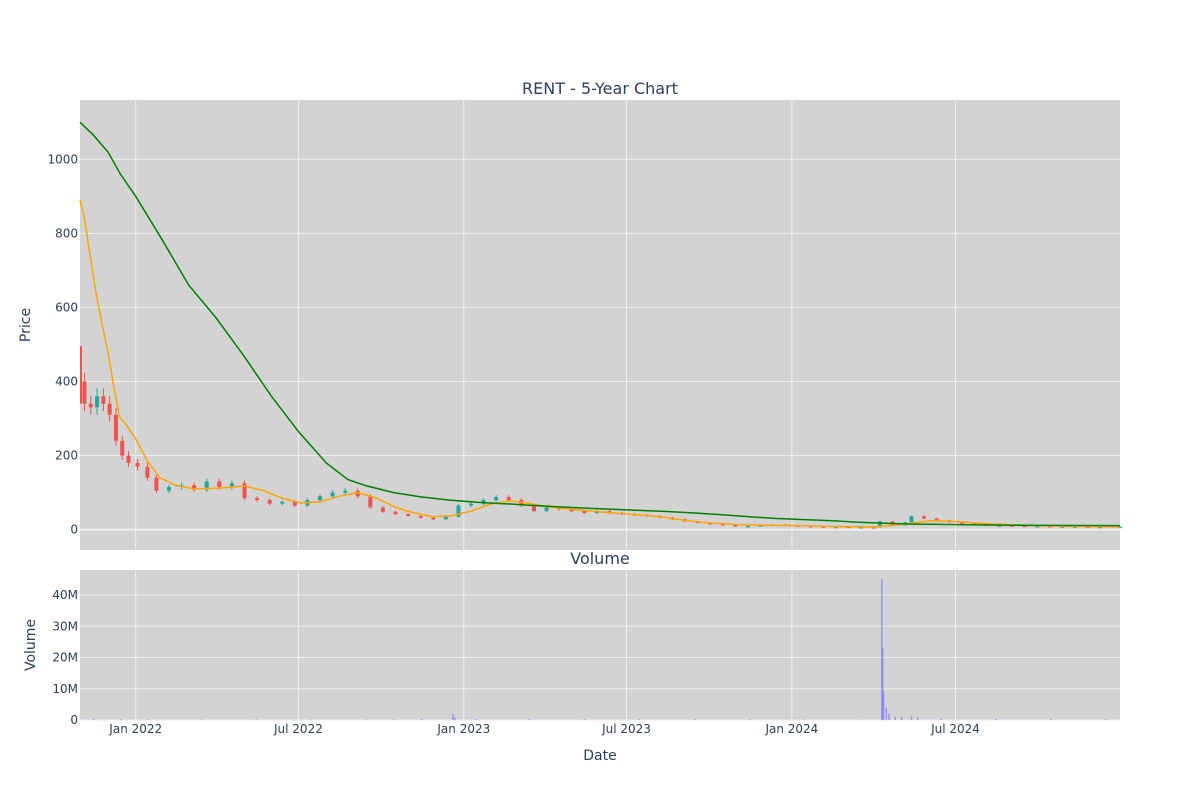 Image resolution: width=1200 pixels, height=804 pixels. I want to click on volume-tick-label: 10M, so click(65, 689).